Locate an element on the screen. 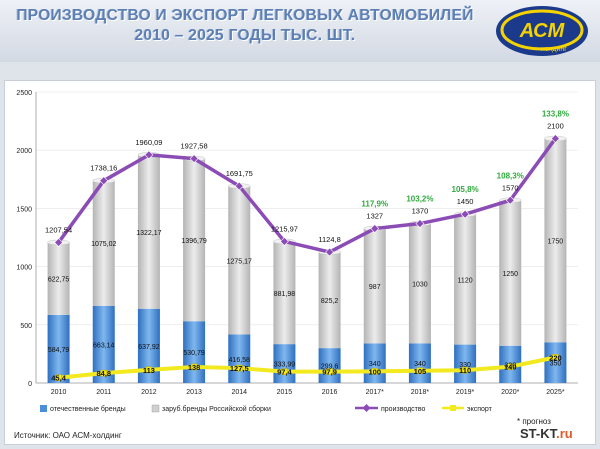 The width and height of the screenshot is (600, 449). label-foreign: 1275,17 is located at coordinates (239, 261).